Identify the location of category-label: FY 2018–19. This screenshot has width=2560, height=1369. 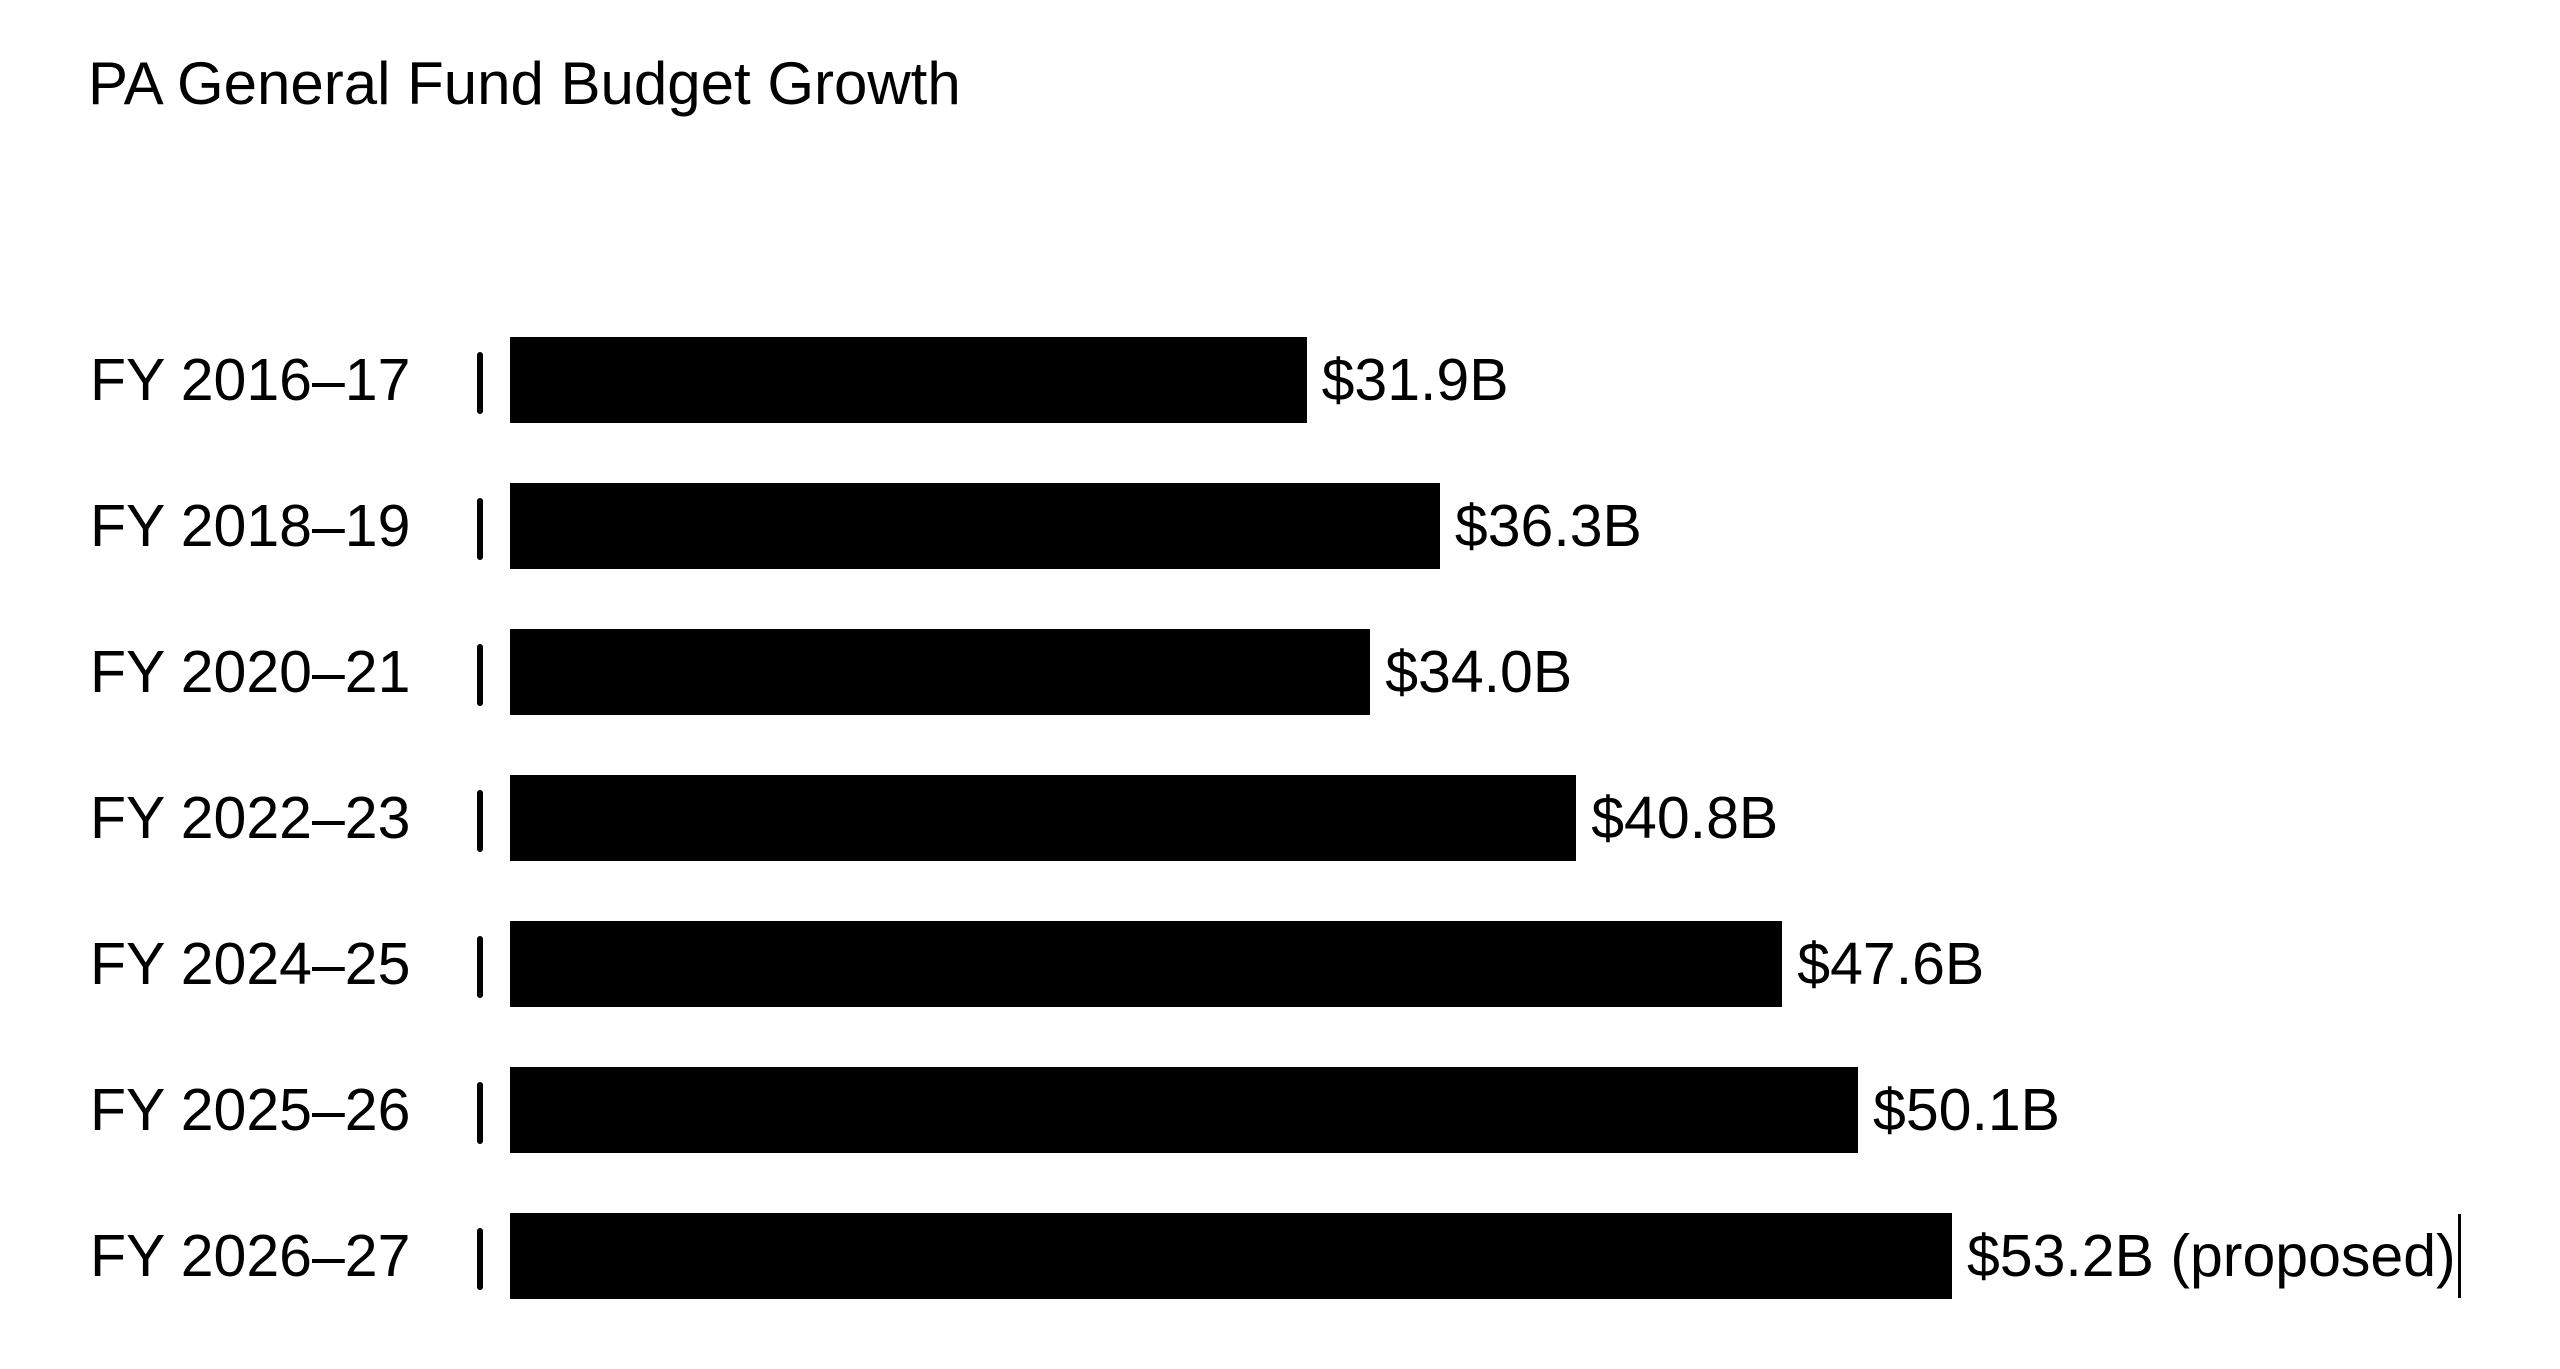
(250, 526).